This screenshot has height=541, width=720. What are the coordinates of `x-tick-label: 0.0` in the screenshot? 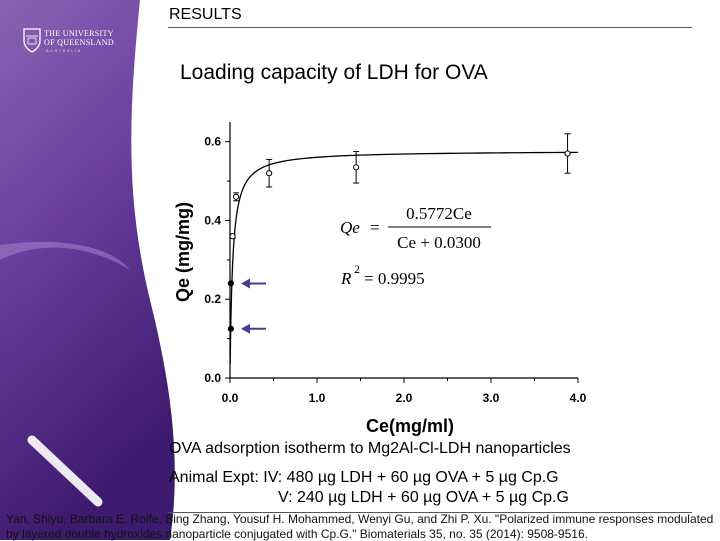 It's located at (230, 398).